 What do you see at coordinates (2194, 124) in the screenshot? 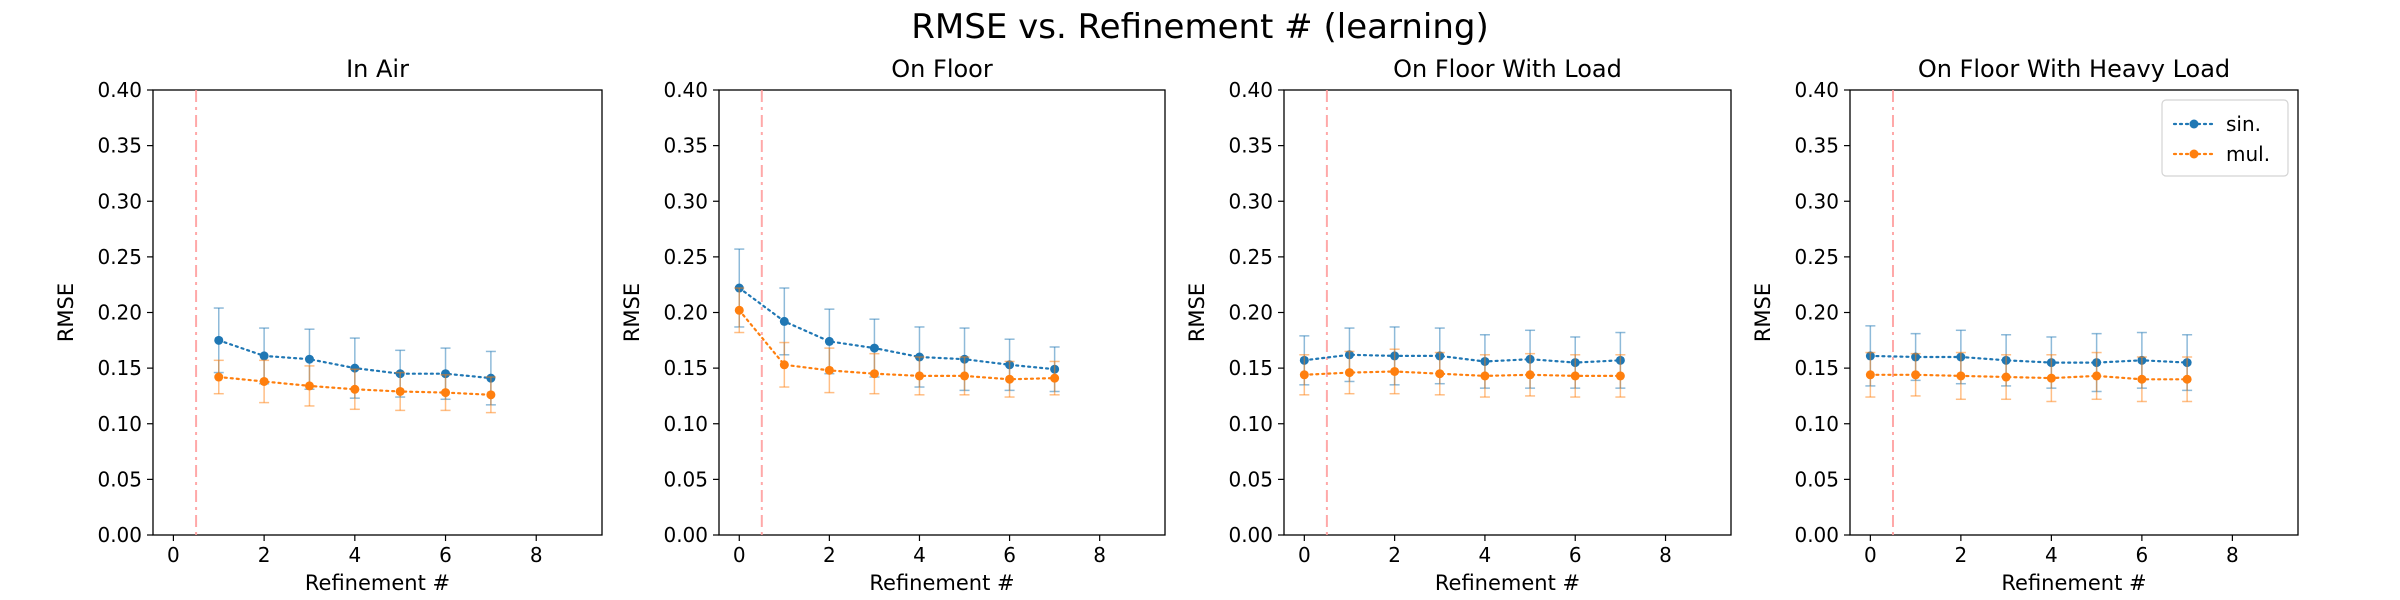
I see `legend-marker-sin` at bounding box center [2194, 124].